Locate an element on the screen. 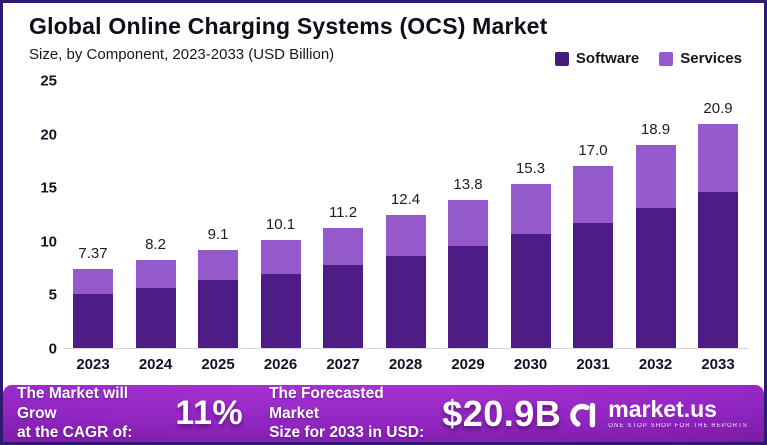 The image size is (767, 445). cagr-label: The Market will Grow at the CAGR of: is located at coordinates (75, 413).